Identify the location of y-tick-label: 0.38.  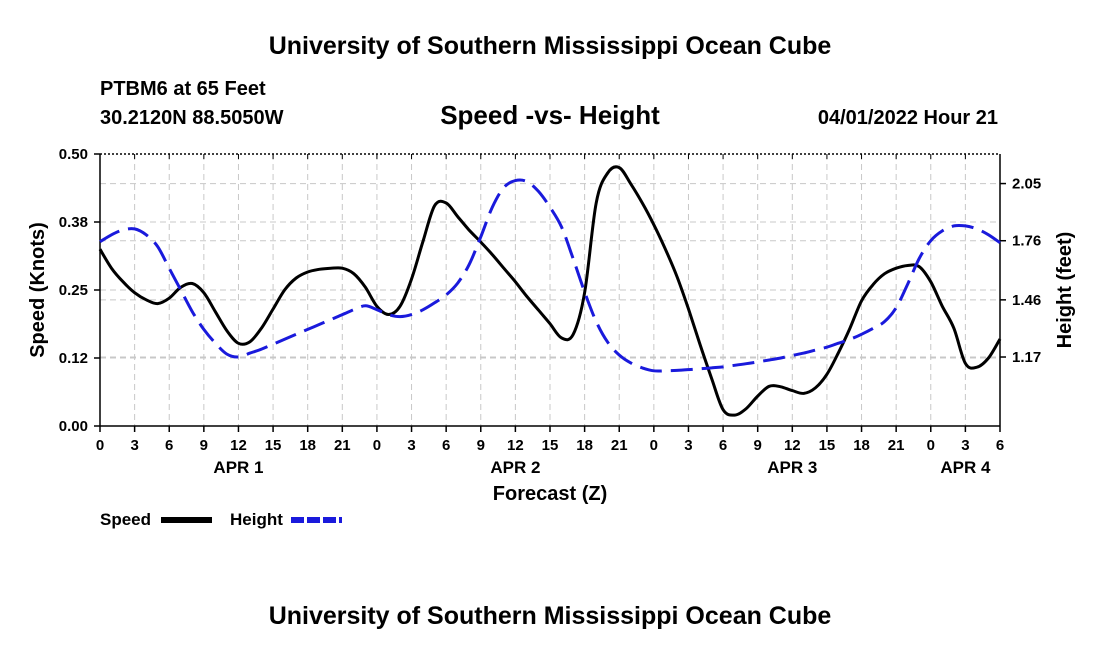
(73, 222).